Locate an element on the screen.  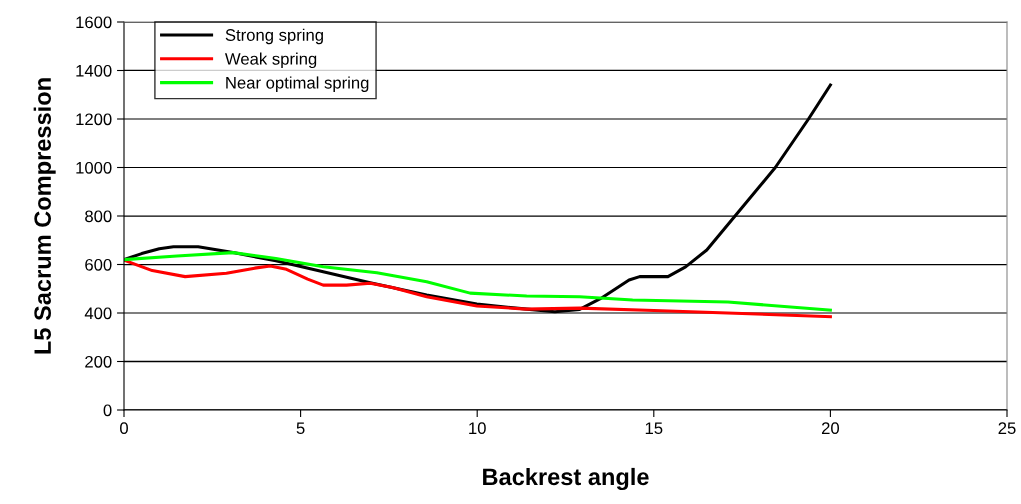
legend-label: Strong spring is located at coordinates (274, 36).